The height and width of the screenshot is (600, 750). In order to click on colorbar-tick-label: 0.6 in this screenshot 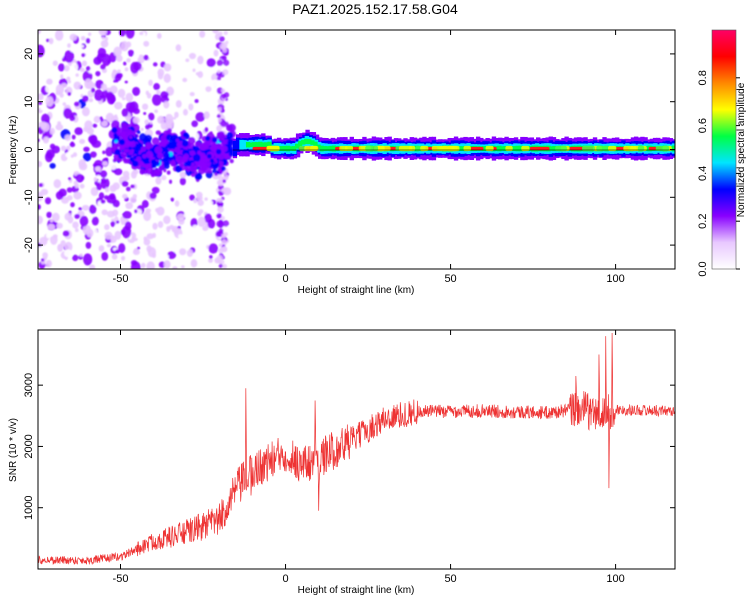, I will do `click(703, 125)`.